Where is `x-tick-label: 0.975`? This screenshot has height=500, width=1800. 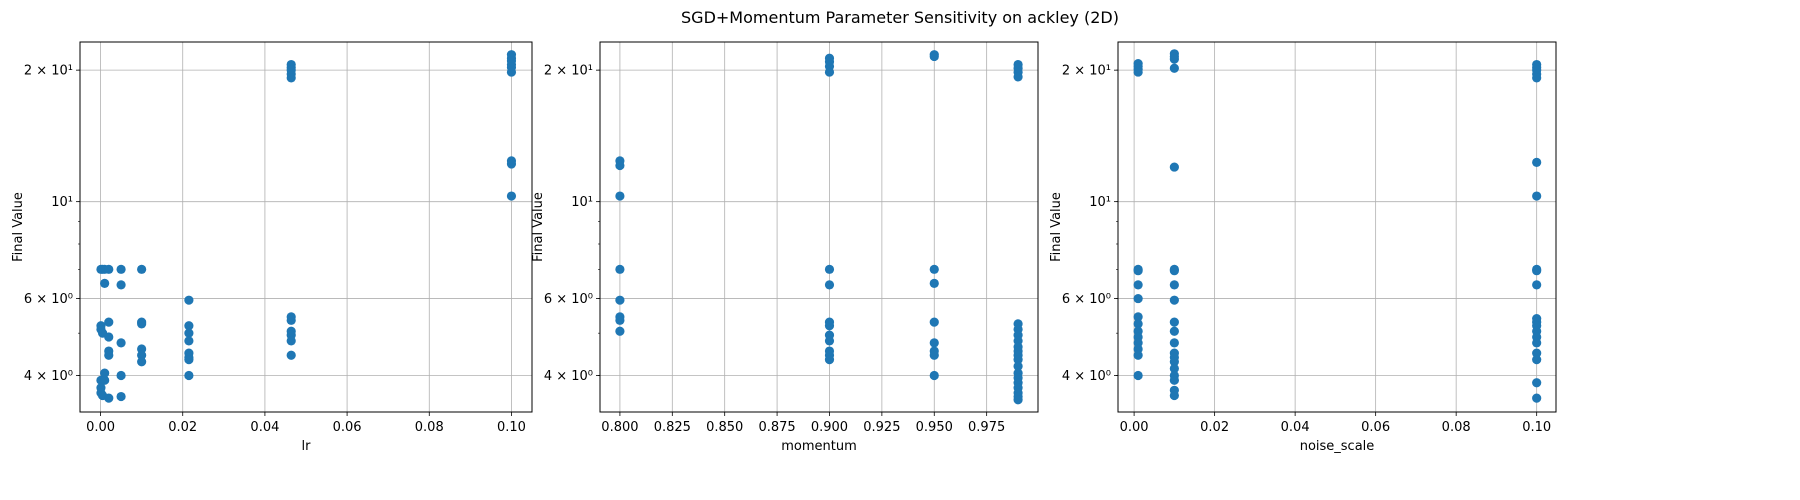 x-tick-label: 0.975 is located at coordinates (986, 427).